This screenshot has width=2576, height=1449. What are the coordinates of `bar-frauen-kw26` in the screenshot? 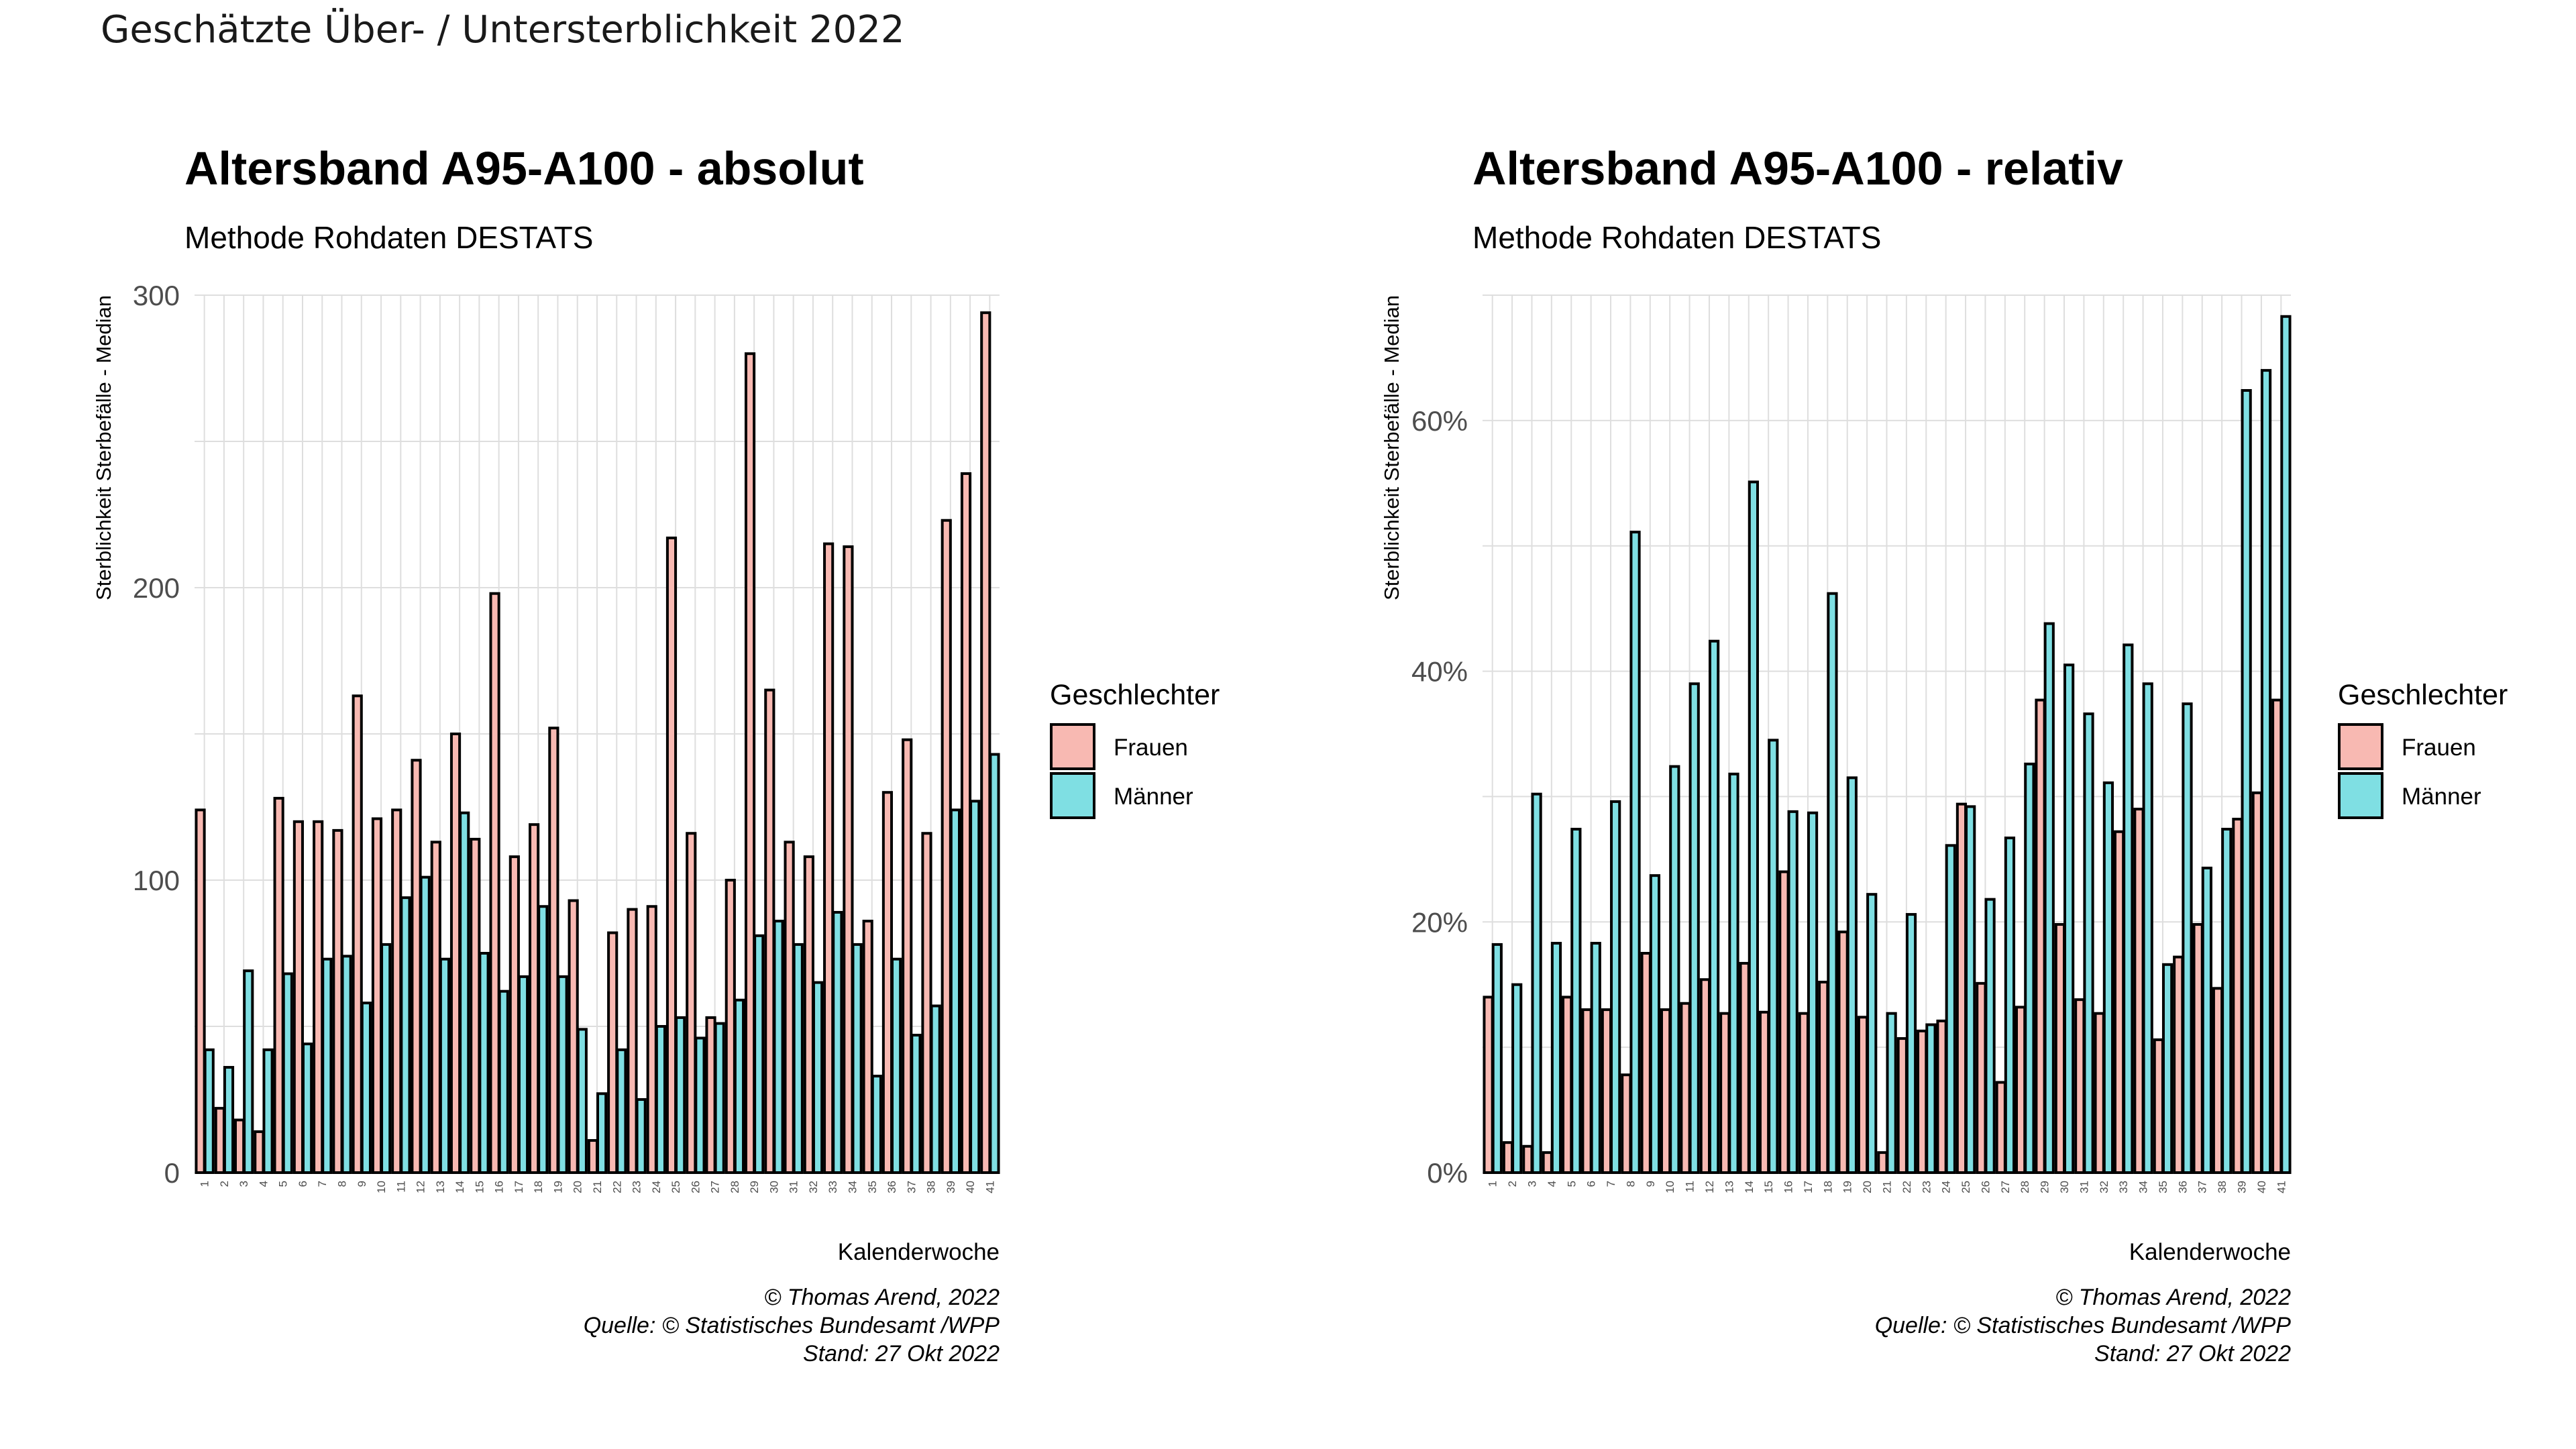 It's located at (691, 1003).